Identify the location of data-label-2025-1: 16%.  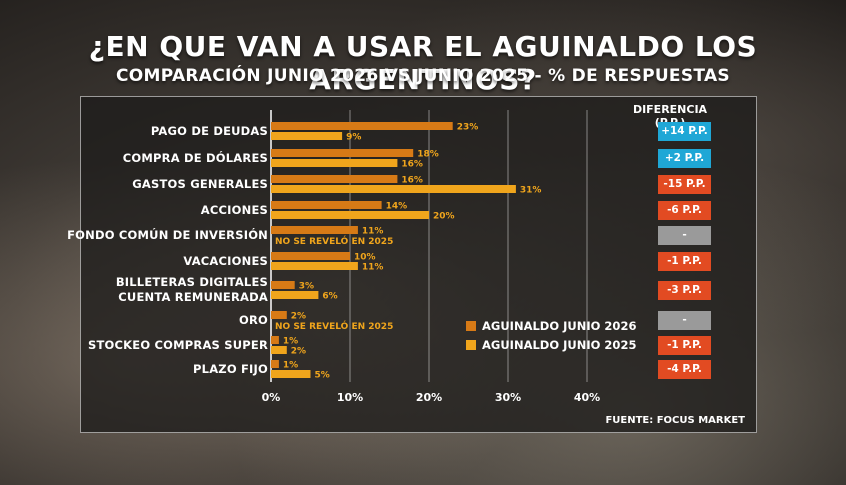
(412, 165).